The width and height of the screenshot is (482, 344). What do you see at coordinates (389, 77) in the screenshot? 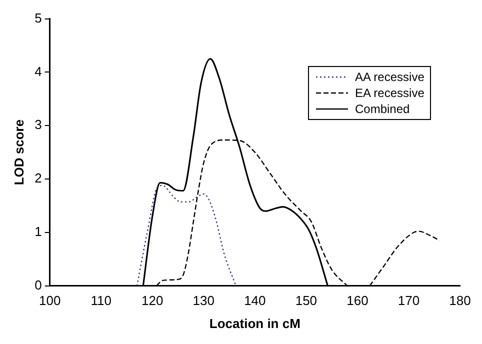
I see `legend-label: AA recessive` at bounding box center [389, 77].